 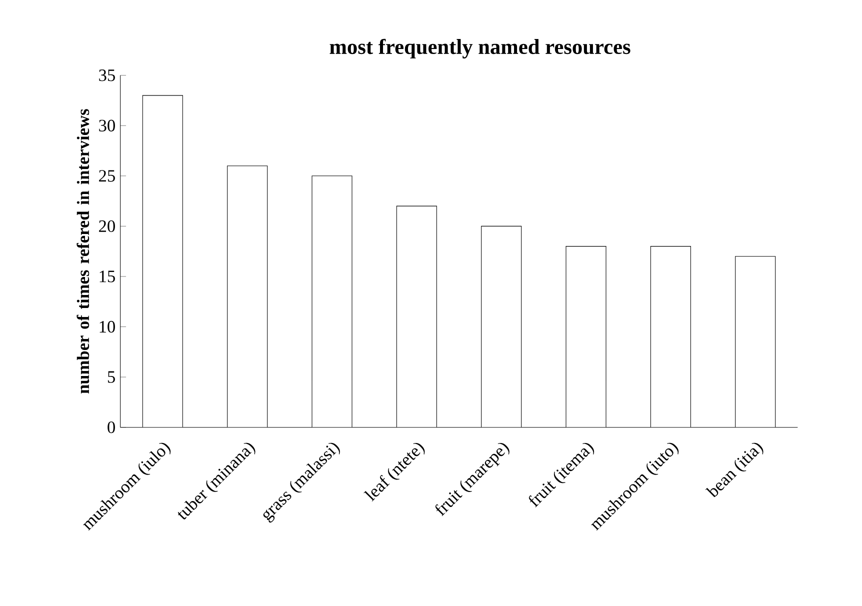 What do you see at coordinates (111, 377) in the screenshot?
I see `y-tick-label: 5` at bounding box center [111, 377].